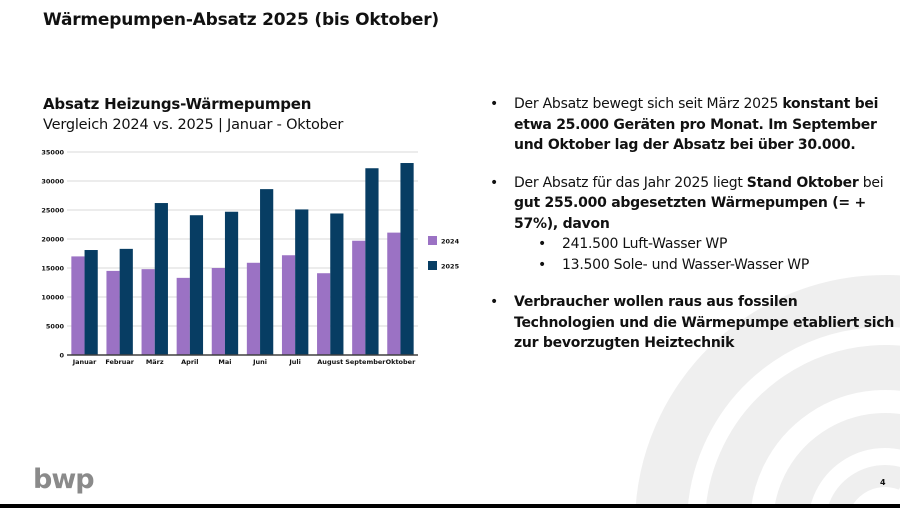  Describe the element at coordinates (119, 362) in the screenshot. I see `x-tick-label: Februar` at that location.